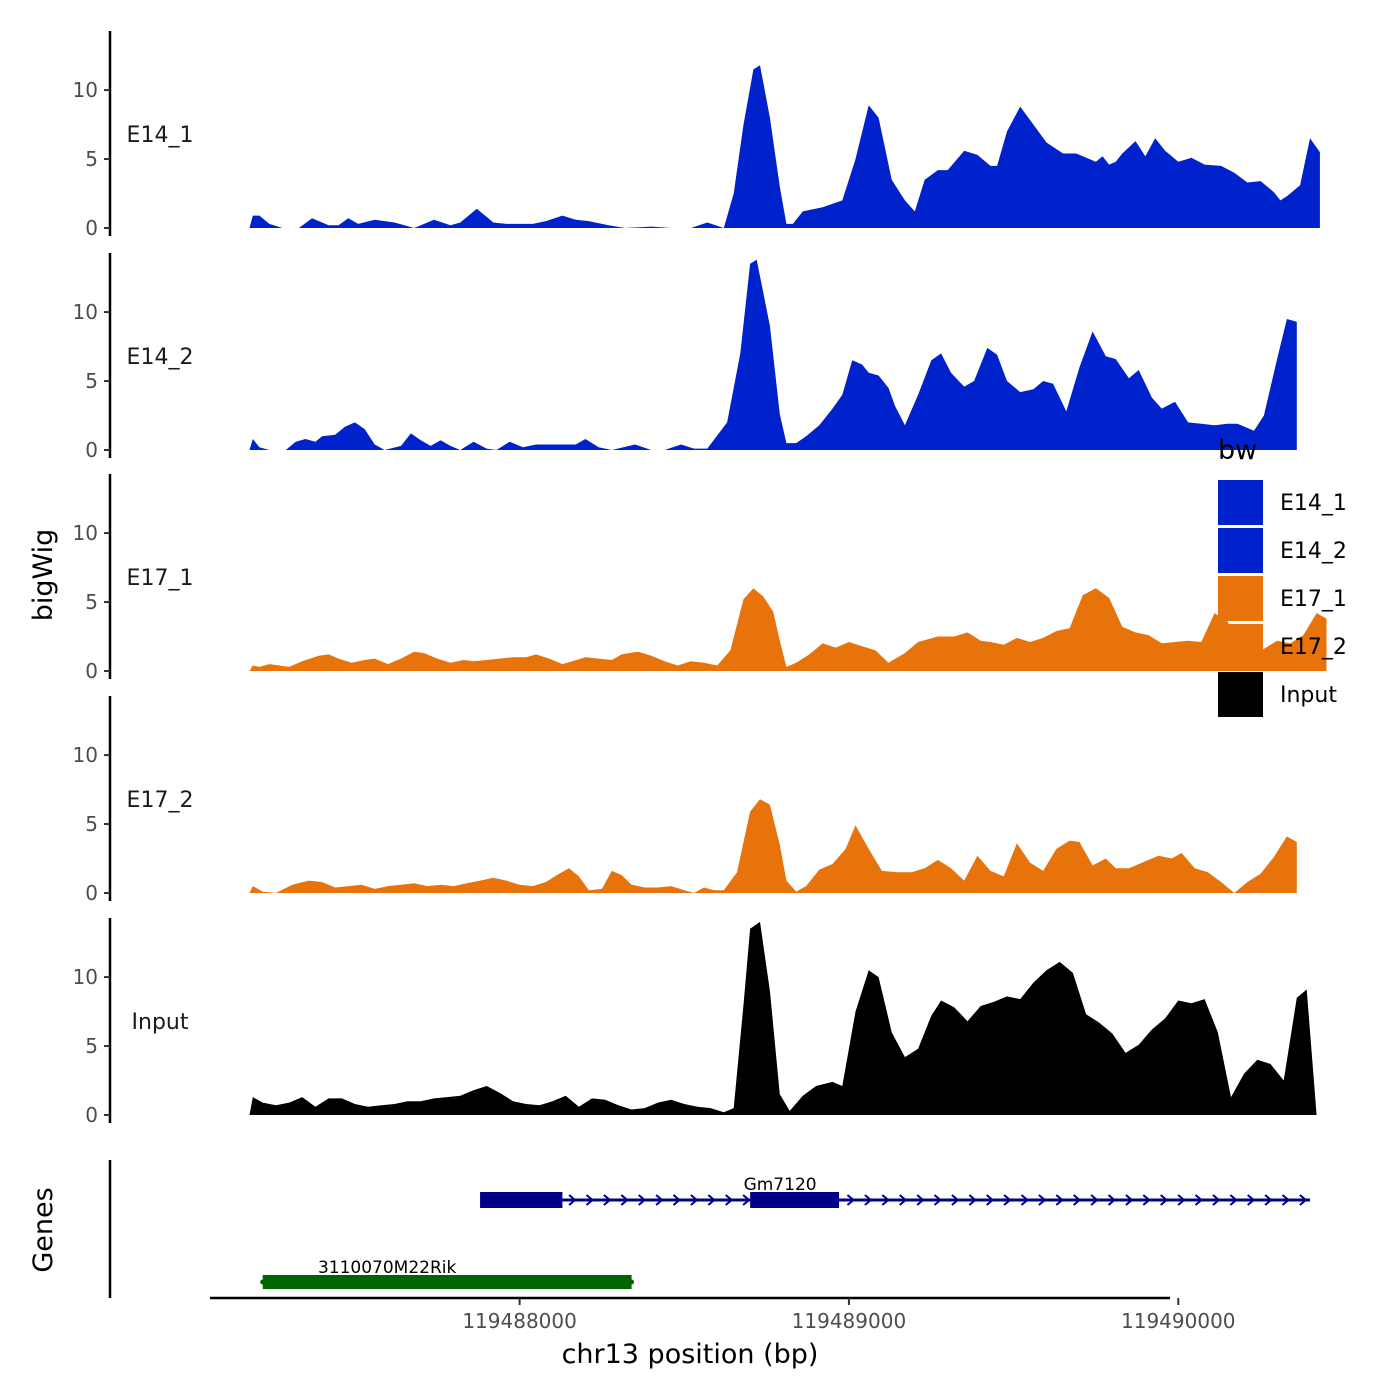  What do you see at coordinates (690, 1354) in the screenshot?
I see `x-axis-title: chr13 position (bp)` at bounding box center [690, 1354].